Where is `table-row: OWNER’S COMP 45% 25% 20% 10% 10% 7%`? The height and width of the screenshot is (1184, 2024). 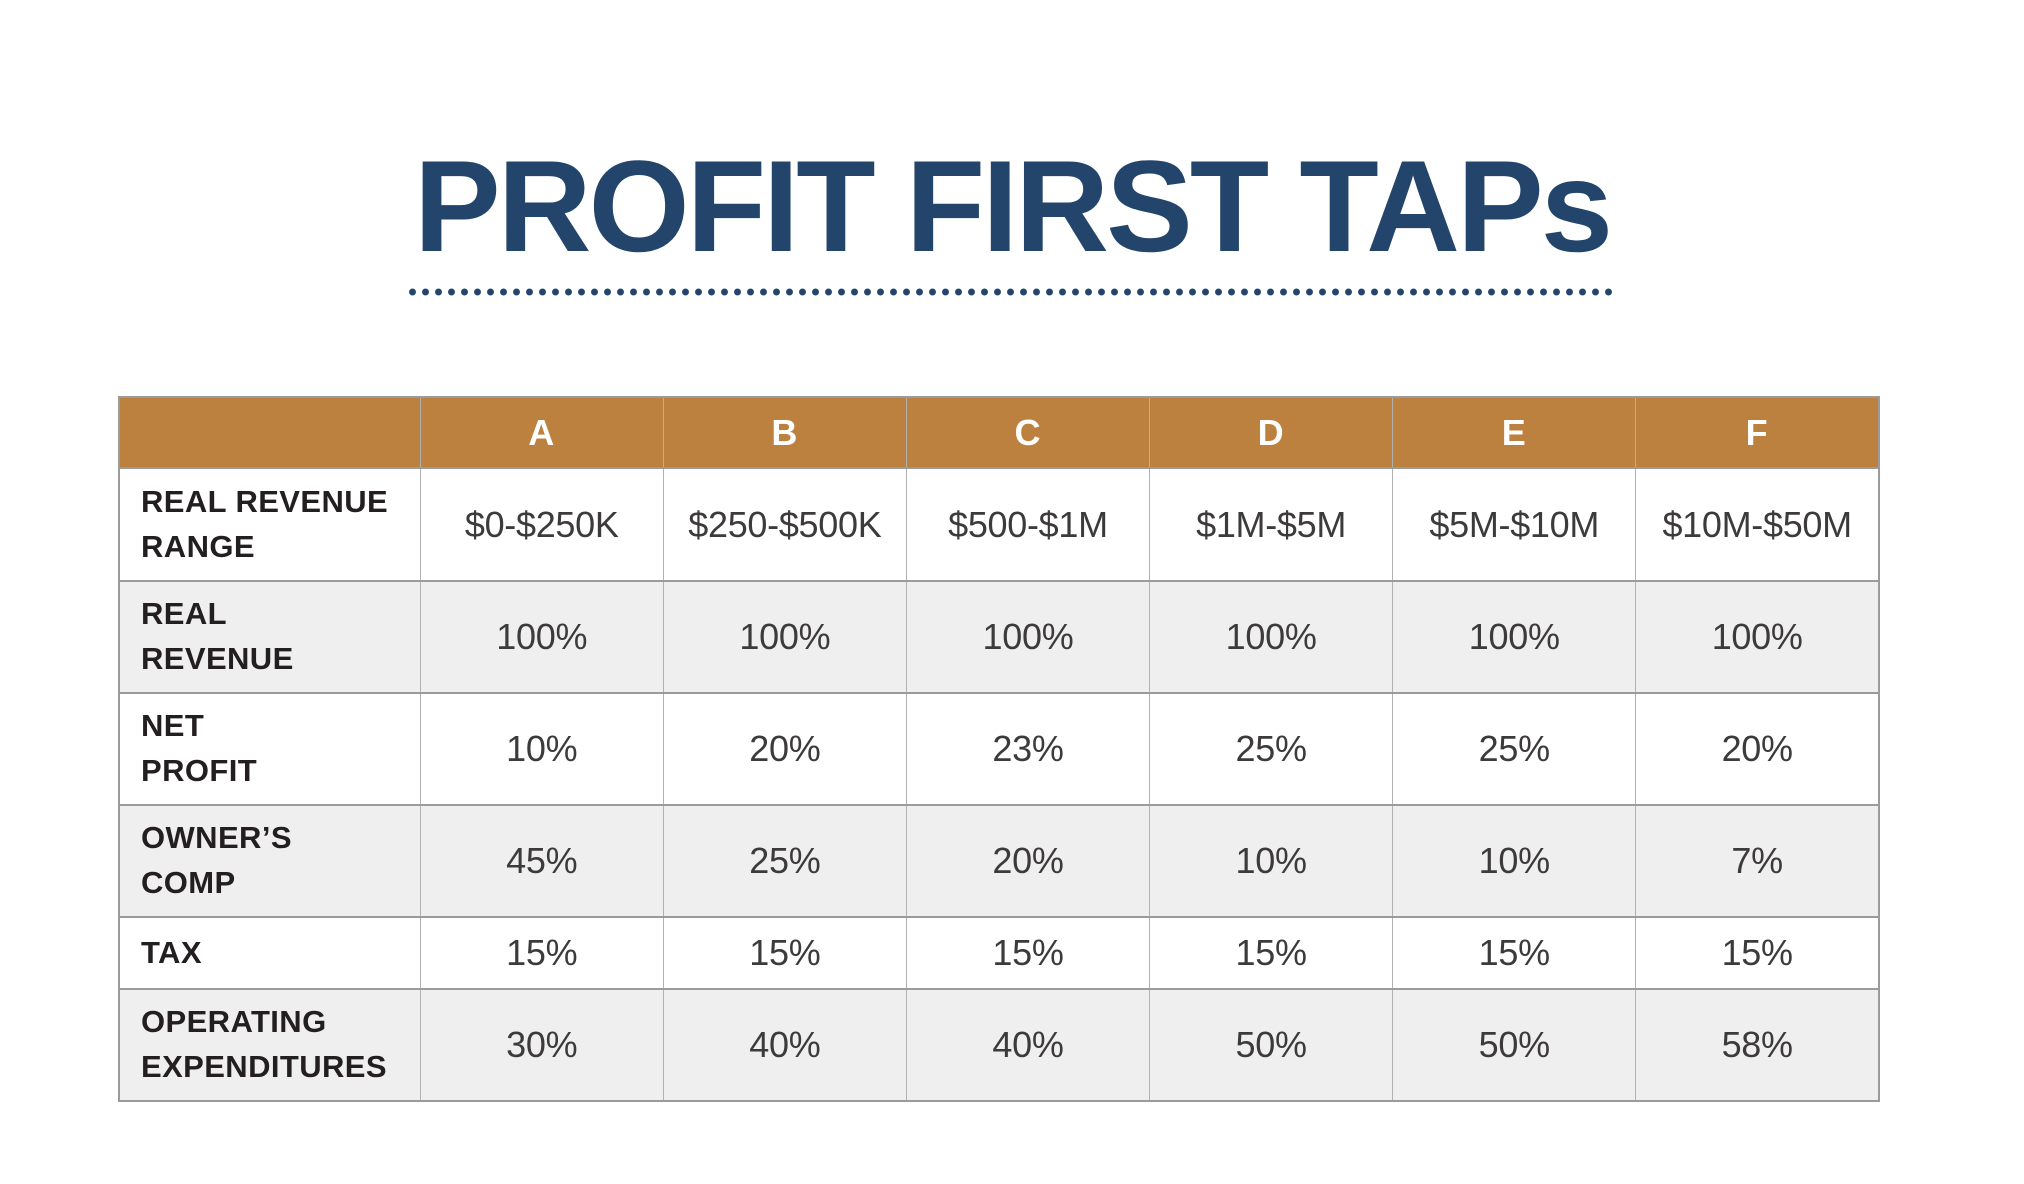
table-row: OWNER’S COMP 45% 25% 20% 10% 10% 7% is located at coordinates (999, 861).